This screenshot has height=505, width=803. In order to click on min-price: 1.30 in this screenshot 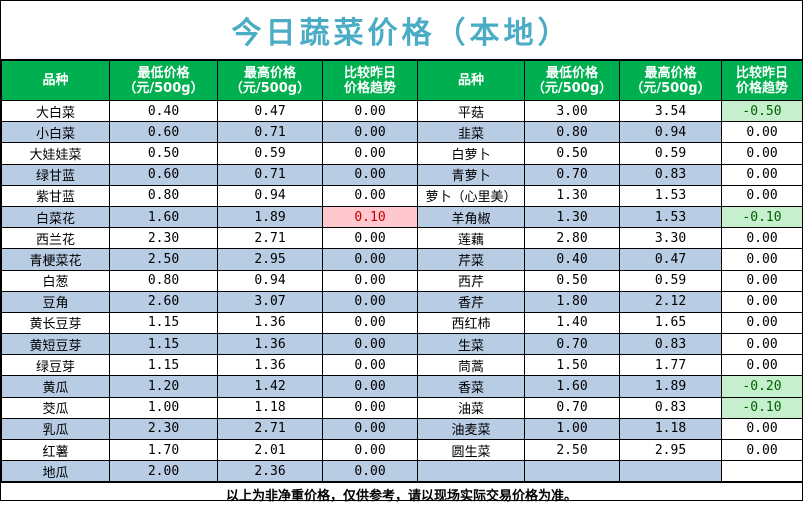, I will do `click(572, 217)`.